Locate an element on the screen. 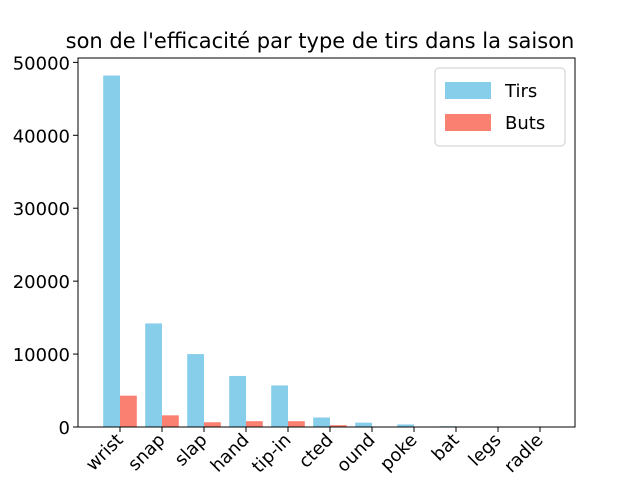 This screenshot has width=640, height=480. x-tick-label: poke is located at coordinates (398, 452).